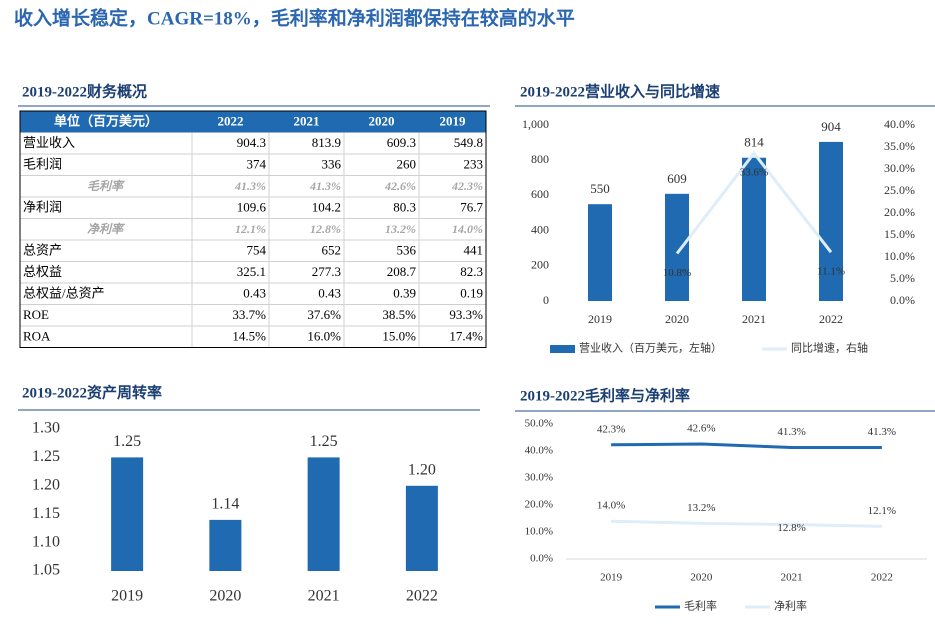  Describe the element at coordinates (37, 336) in the screenshot. I see `table-cell: ROA` at that location.